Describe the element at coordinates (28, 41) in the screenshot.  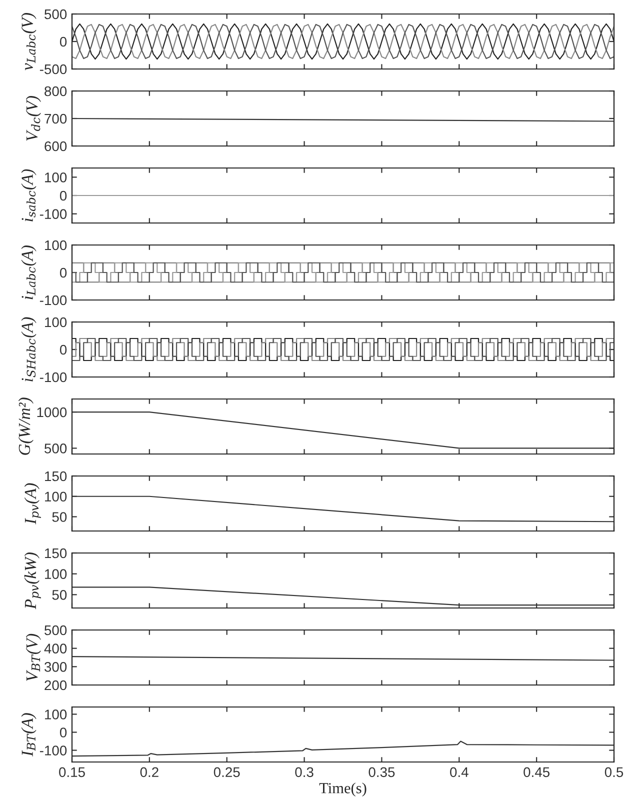
I see `y-axis-title: v$_{Labc}$(V)` at that location.